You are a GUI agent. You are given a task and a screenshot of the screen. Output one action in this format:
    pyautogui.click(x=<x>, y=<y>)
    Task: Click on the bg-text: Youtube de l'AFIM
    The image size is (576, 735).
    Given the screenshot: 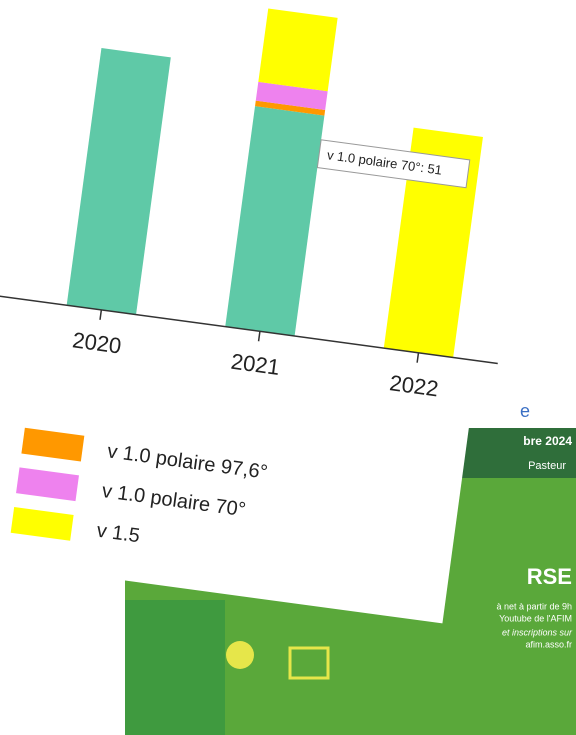 What is the action you would take?
    pyautogui.click(x=535, y=618)
    